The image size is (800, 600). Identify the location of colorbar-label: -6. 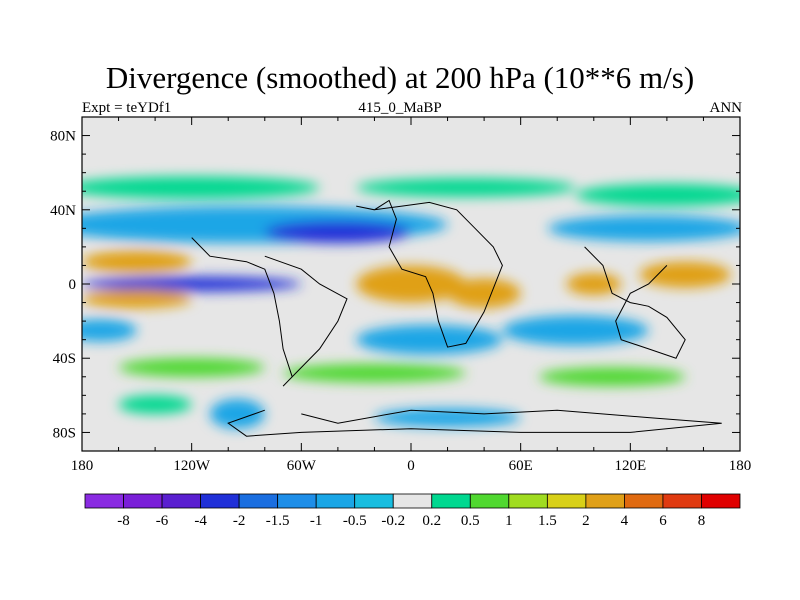
(162, 521).